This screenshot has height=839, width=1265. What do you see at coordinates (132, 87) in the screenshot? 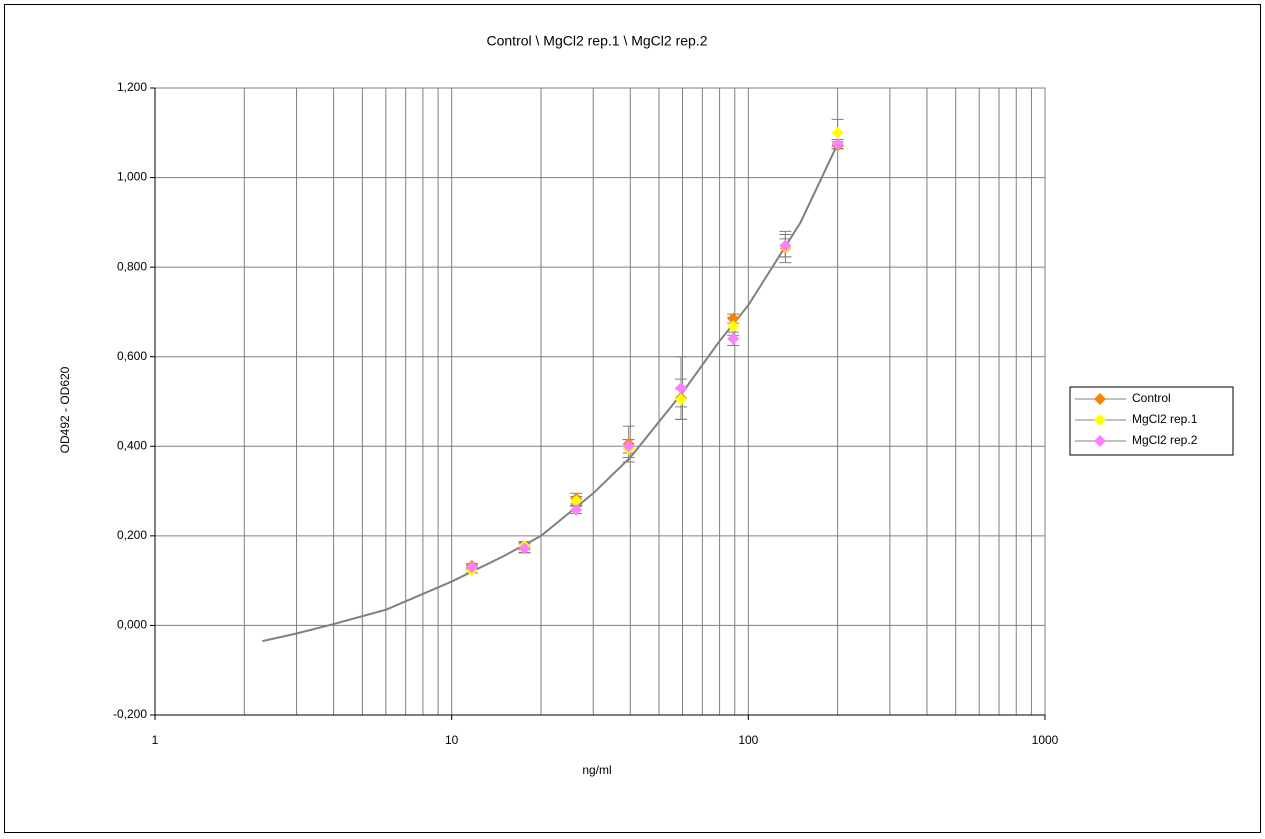
I see `y-tick-label: 1,200` at bounding box center [132, 87].